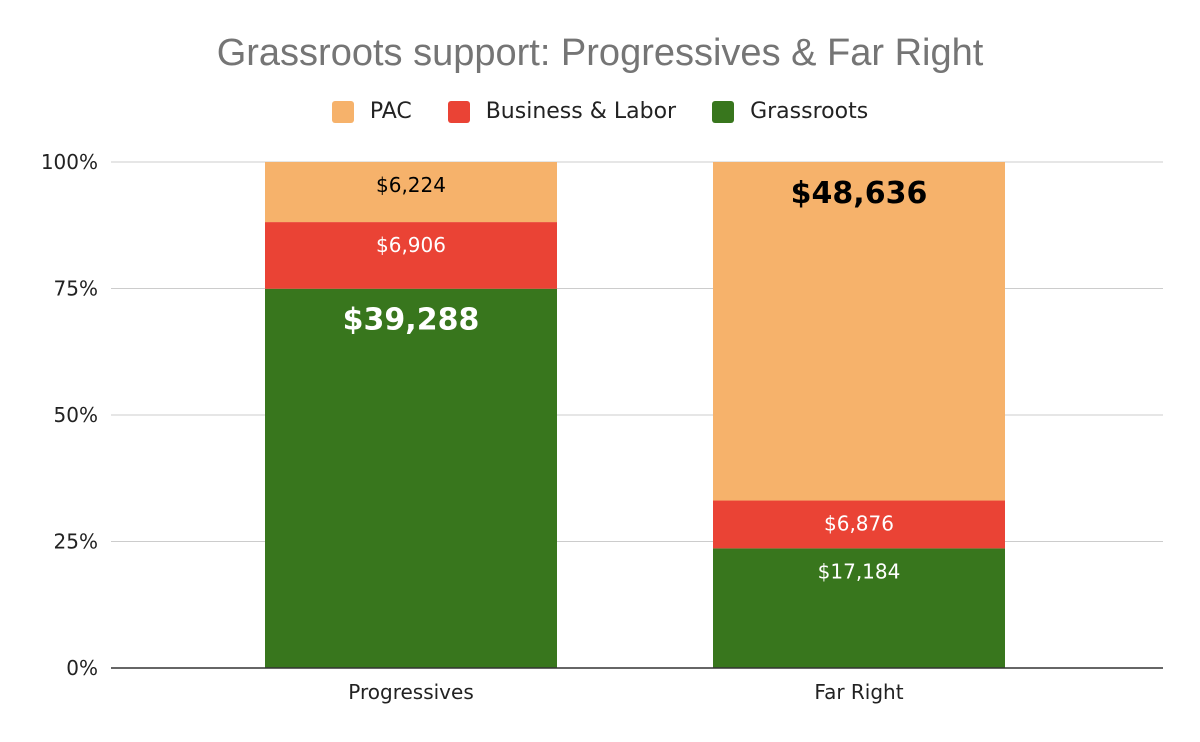 The image size is (1200, 742). What do you see at coordinates (411, 185) in the screenshot?
I see `data-label-progressives-pac: $6,224` at bounding box center [411, 185].